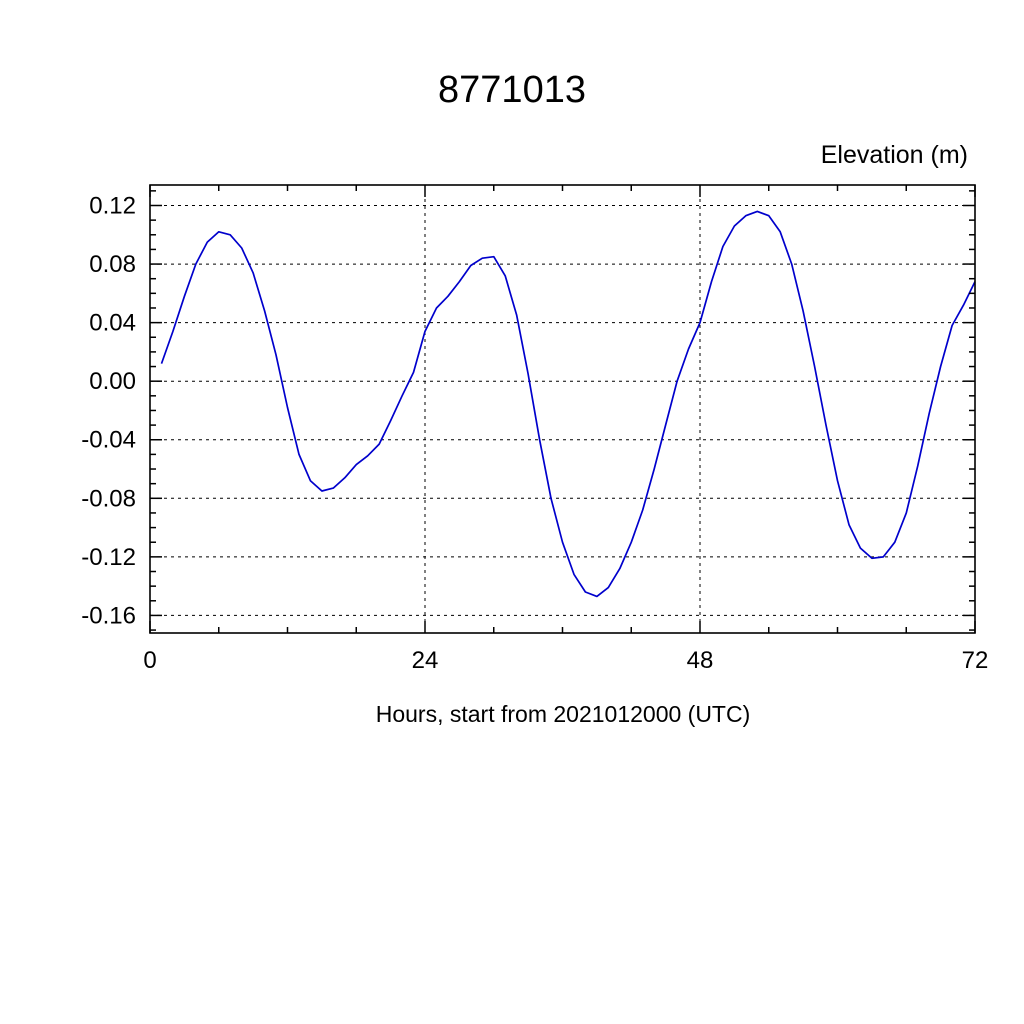 This screenshot has width=1024, height=1024. I want to click on y-tick-label: 0.12, so click(112, 206).